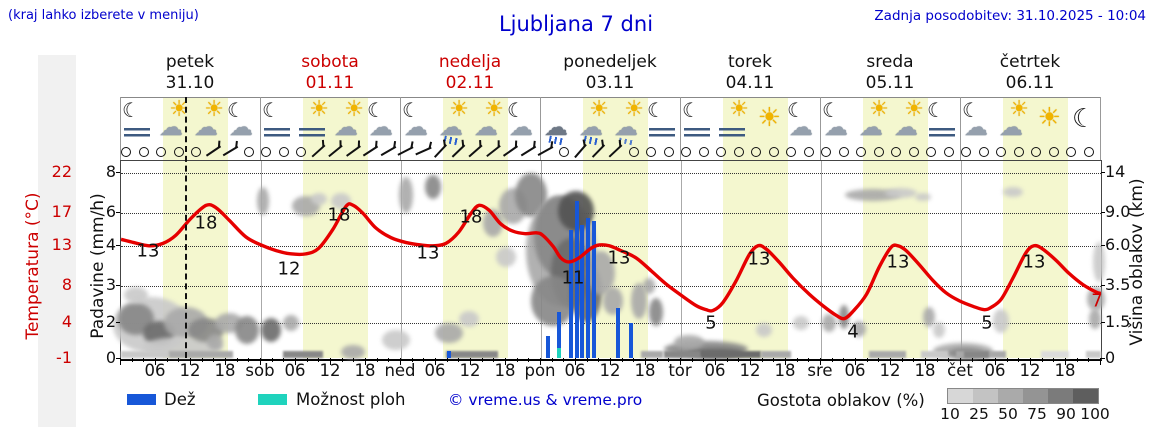 This screenshot has height=443, width=1152. Describe the element at coordinates (1097, 301) in the screenshot. I see `temp-label: 7` at that location.